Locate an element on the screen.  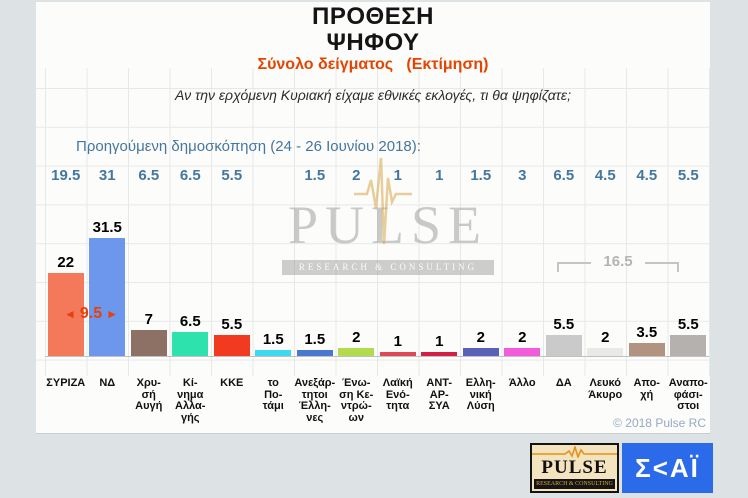
category-label: ΔΑ is located at coordinates (563, 383).